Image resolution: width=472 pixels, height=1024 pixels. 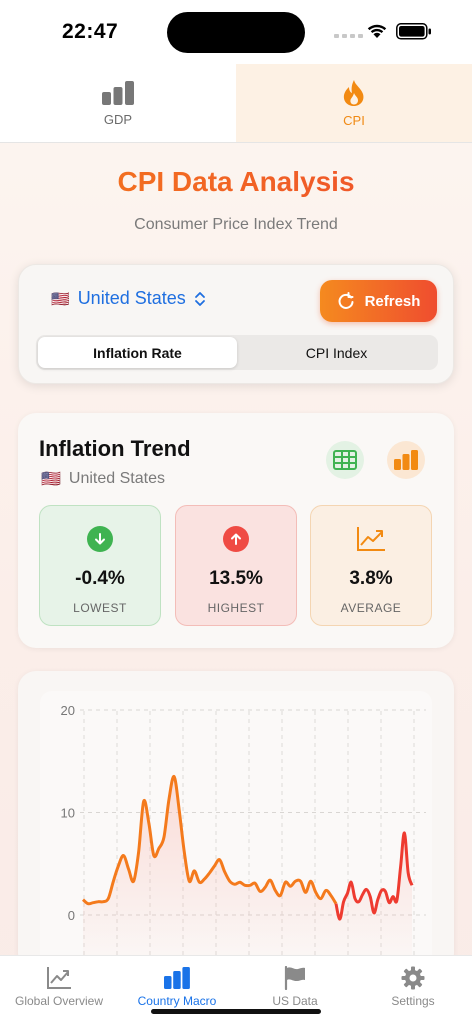 I want to click on series-area, so click(x=247, y=870).